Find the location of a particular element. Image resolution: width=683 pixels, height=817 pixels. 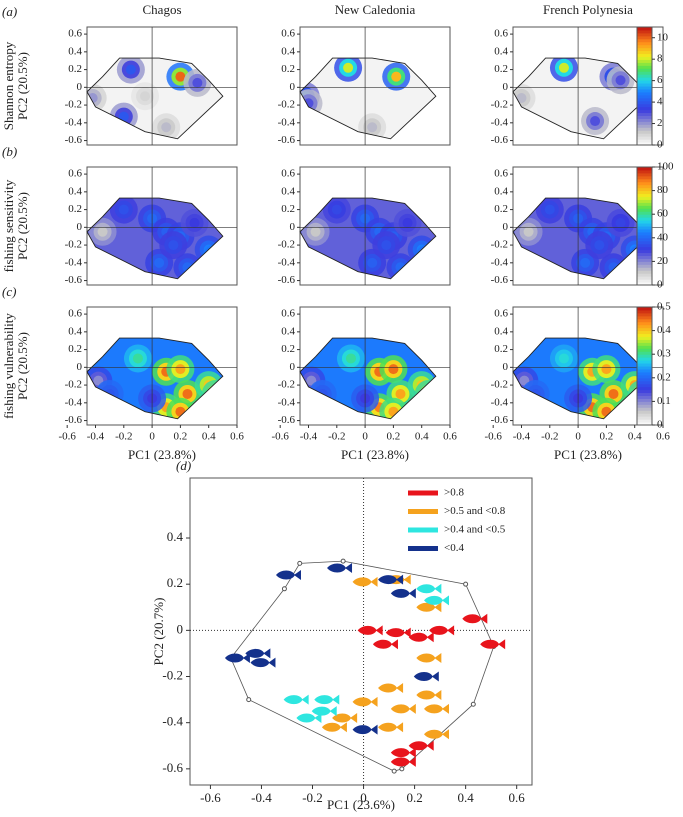

y-axis-label: PC2 (20.5%) is located at coordinates (22, 226).